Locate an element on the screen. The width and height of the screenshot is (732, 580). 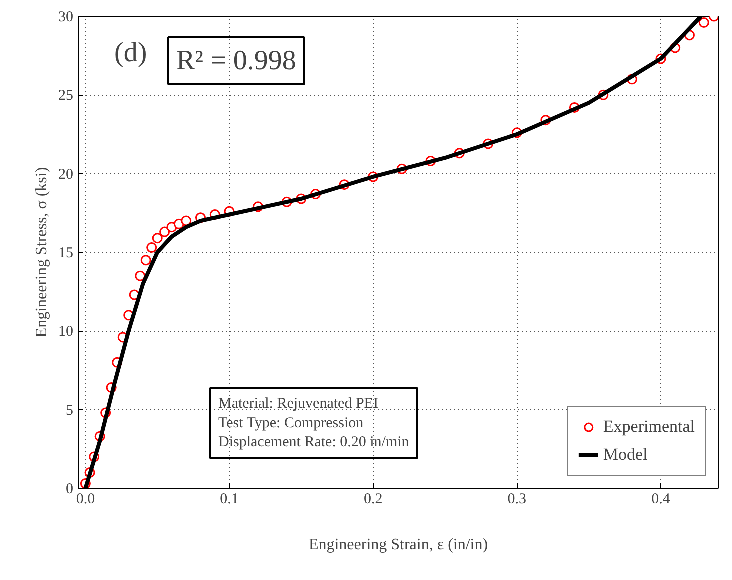
y-tick-label: 25 is located at coordinates (66, 96).